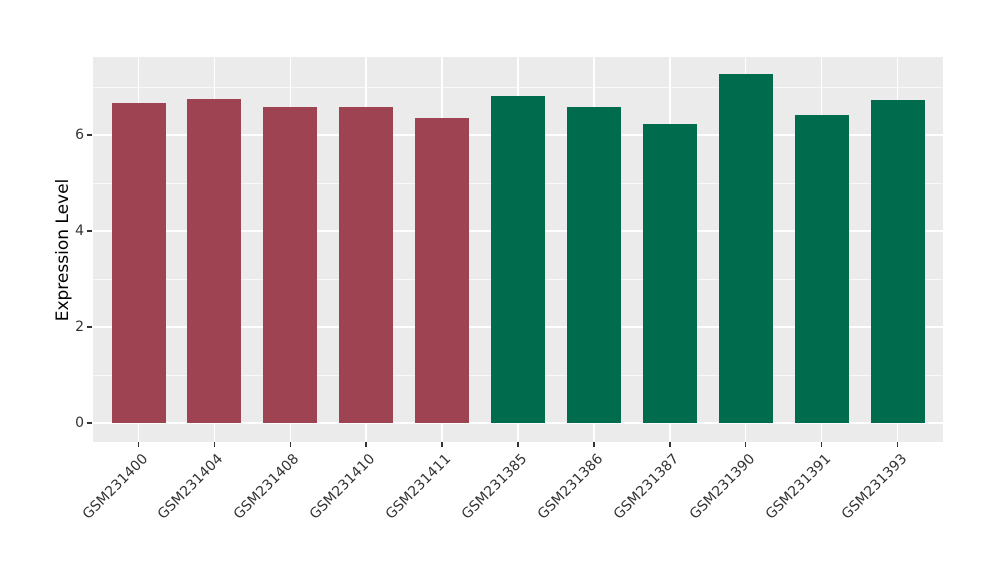 This screenshot has width=1000, height=580. What do you see at coordinates (79, 423) in the screenshot?
I see `y-tick-label: 0` at bounding box center [79, 423].